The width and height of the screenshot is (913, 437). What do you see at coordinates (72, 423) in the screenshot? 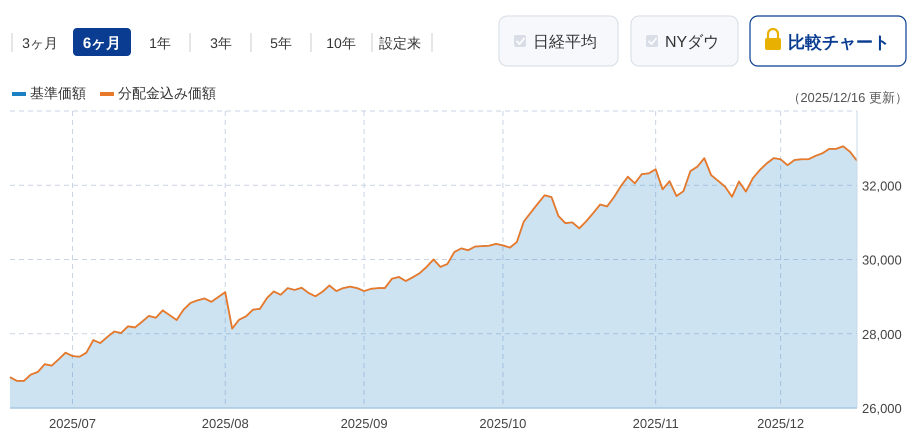
I see `x-tick-label: 2025/07` at bounding box center [72, 423].